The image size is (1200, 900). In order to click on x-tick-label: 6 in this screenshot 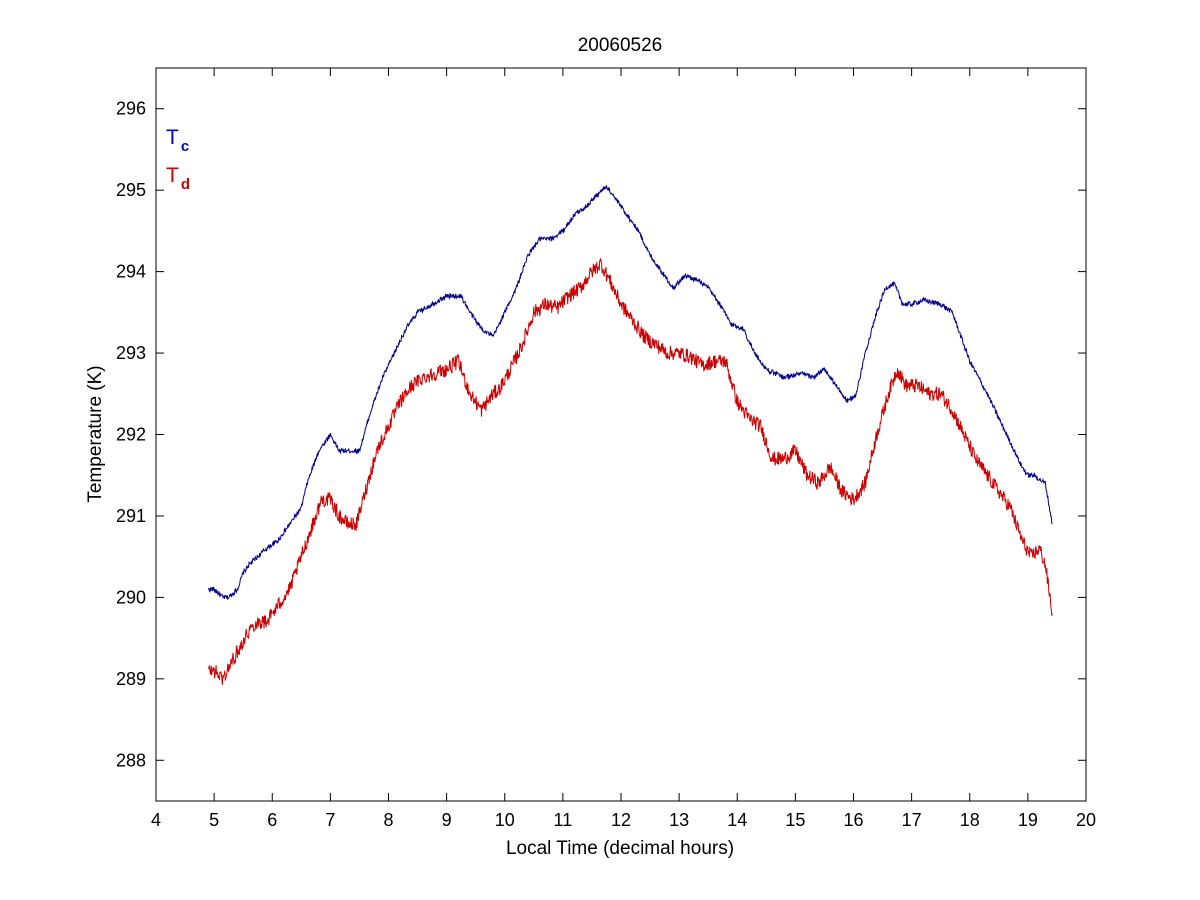, I will do `click(272, 820)`.